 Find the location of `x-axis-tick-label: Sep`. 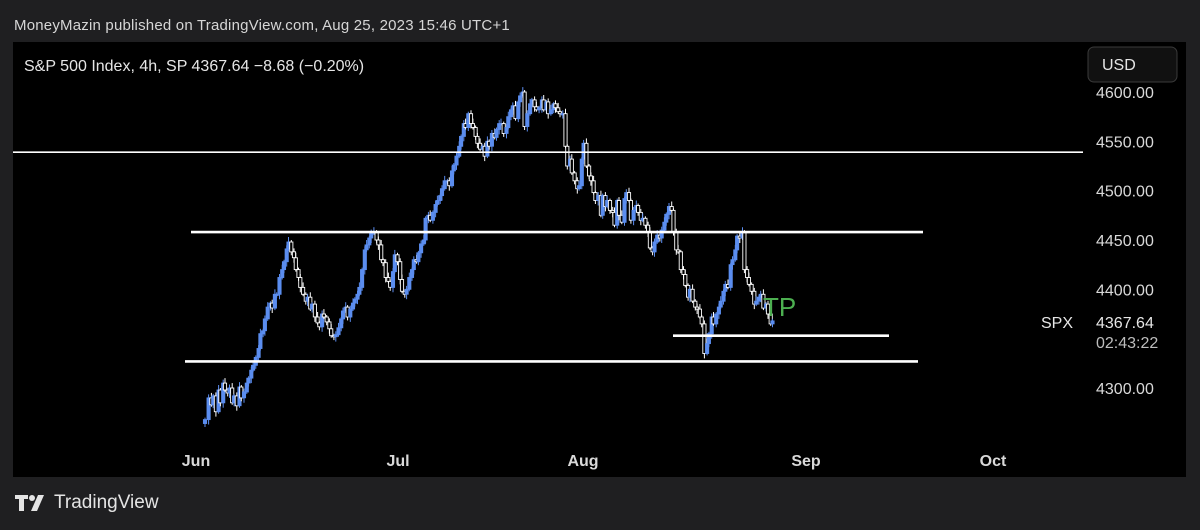

x-axis-tick-label: Sep is located at coordinates (806, 461).